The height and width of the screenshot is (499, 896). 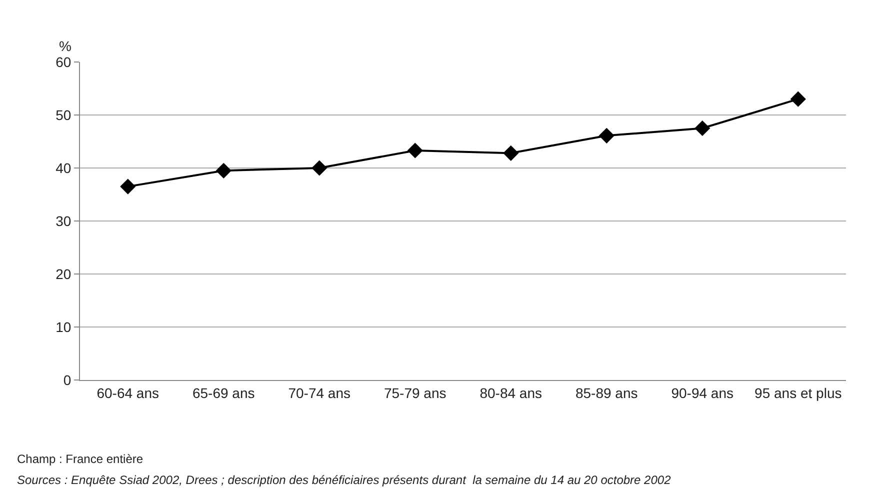 I want to click on x-tick-label: 95 ans et plus, so click(x=798, y=392).